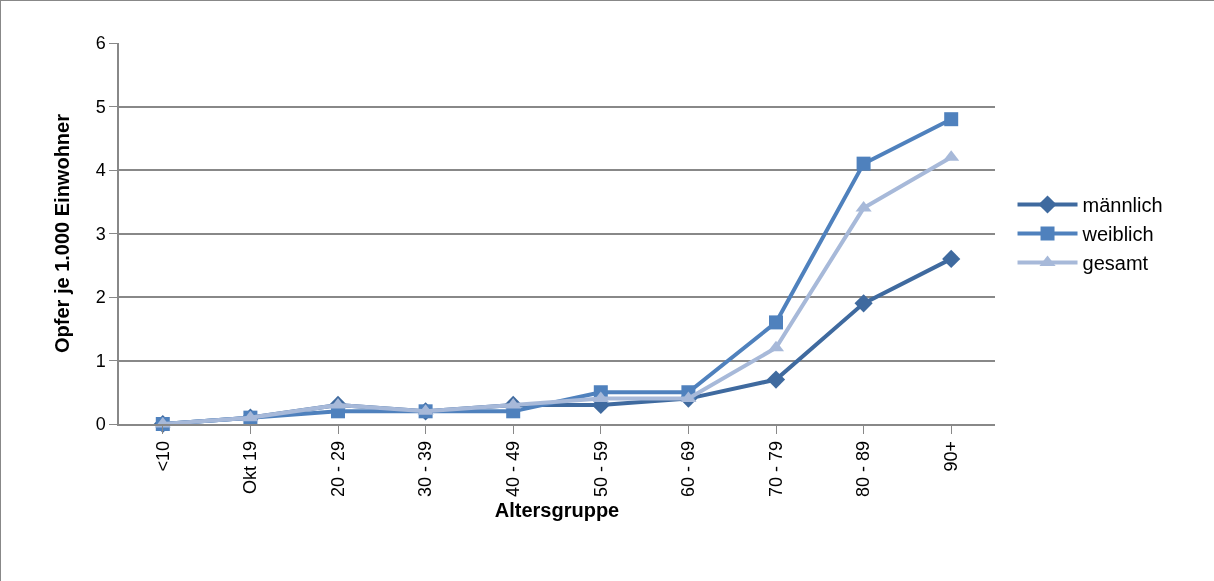  Describe the element at coordinates (513, 468) in the screenshot. I see `x-tick-label: 40 - 49` at that location.